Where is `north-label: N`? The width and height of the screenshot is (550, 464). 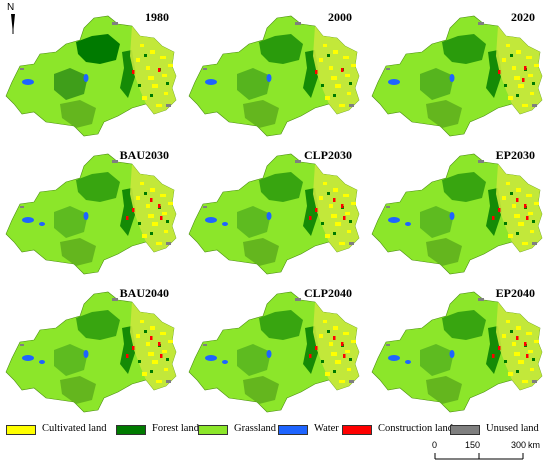 north-label: N is located at coordinates (11, 7).